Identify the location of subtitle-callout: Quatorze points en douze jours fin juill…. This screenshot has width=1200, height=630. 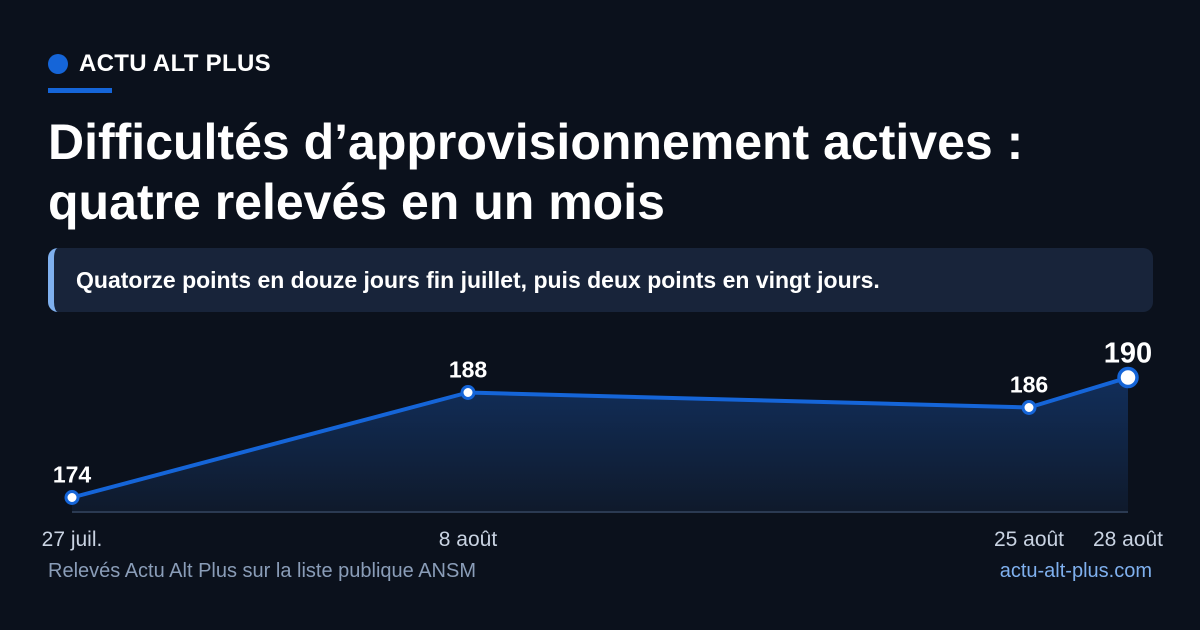
(600, 280).